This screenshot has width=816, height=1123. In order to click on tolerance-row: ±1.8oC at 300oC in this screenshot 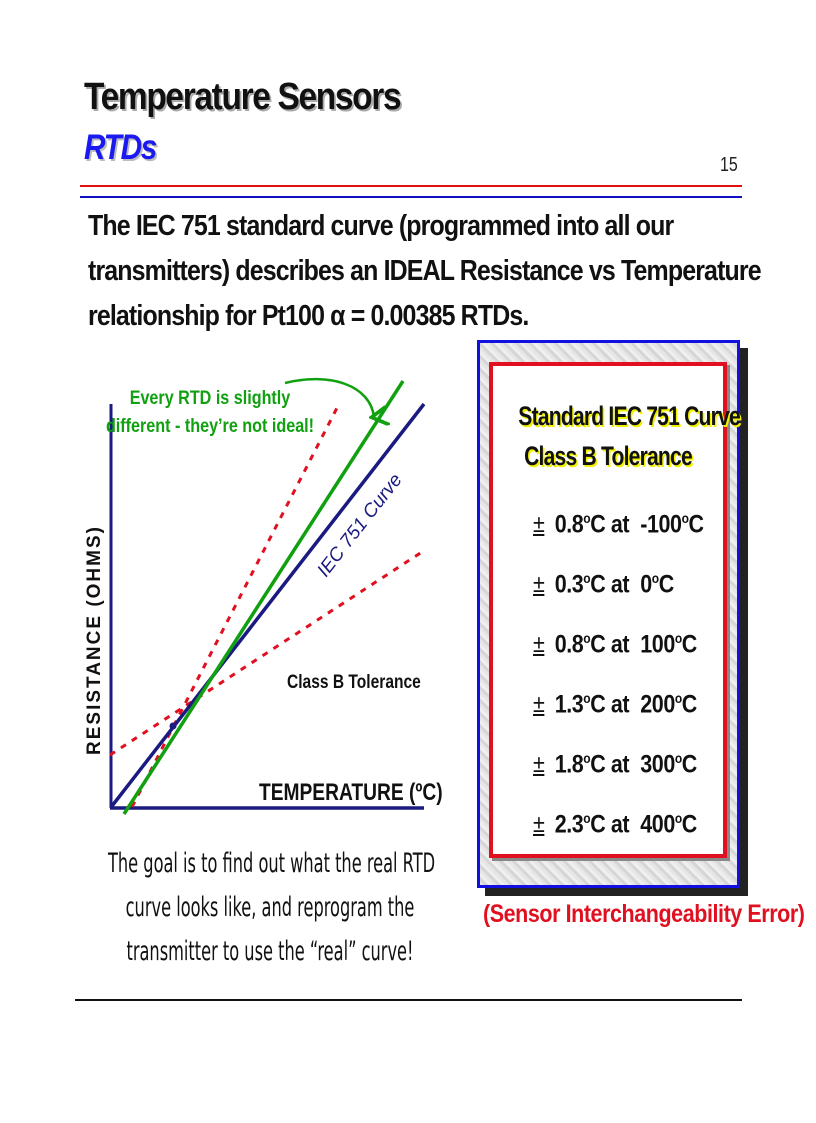, I will do `click(615, 764)`.